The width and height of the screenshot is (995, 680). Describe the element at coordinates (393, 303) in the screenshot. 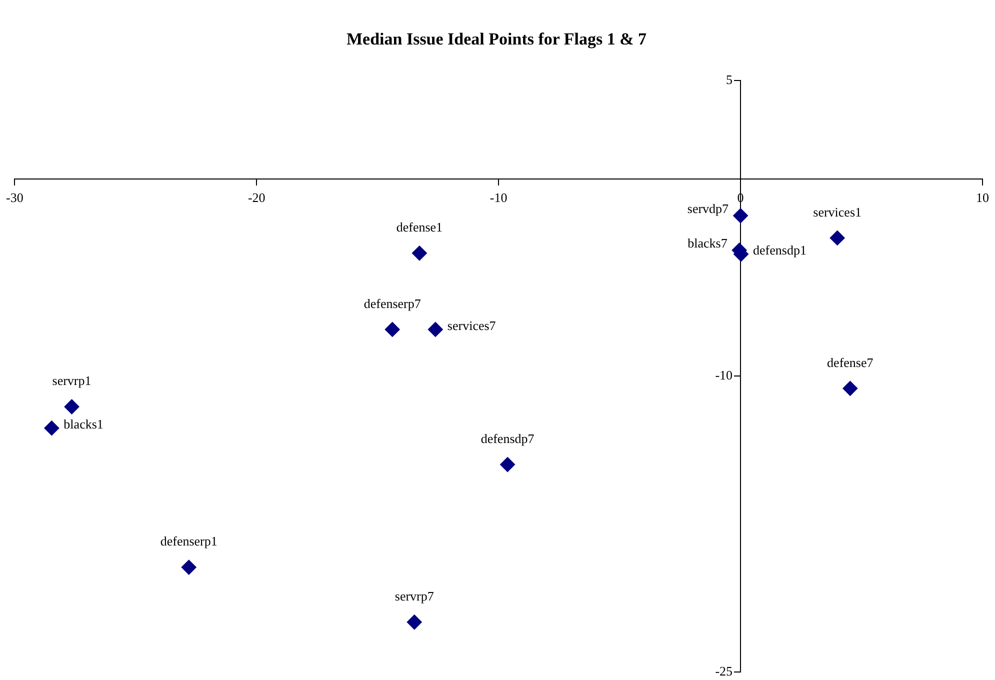

I see `annotation: defenserp7` at that location.